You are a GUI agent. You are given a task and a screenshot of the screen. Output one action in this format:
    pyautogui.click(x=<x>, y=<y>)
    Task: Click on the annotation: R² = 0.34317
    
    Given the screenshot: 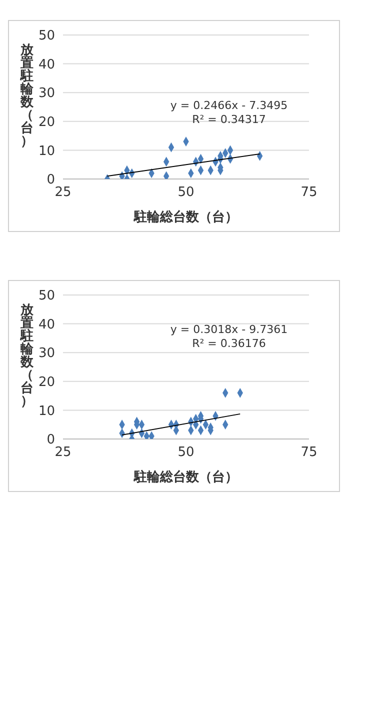 What is the action you would take?
    pyautogui.click(x=229, y=120)
    